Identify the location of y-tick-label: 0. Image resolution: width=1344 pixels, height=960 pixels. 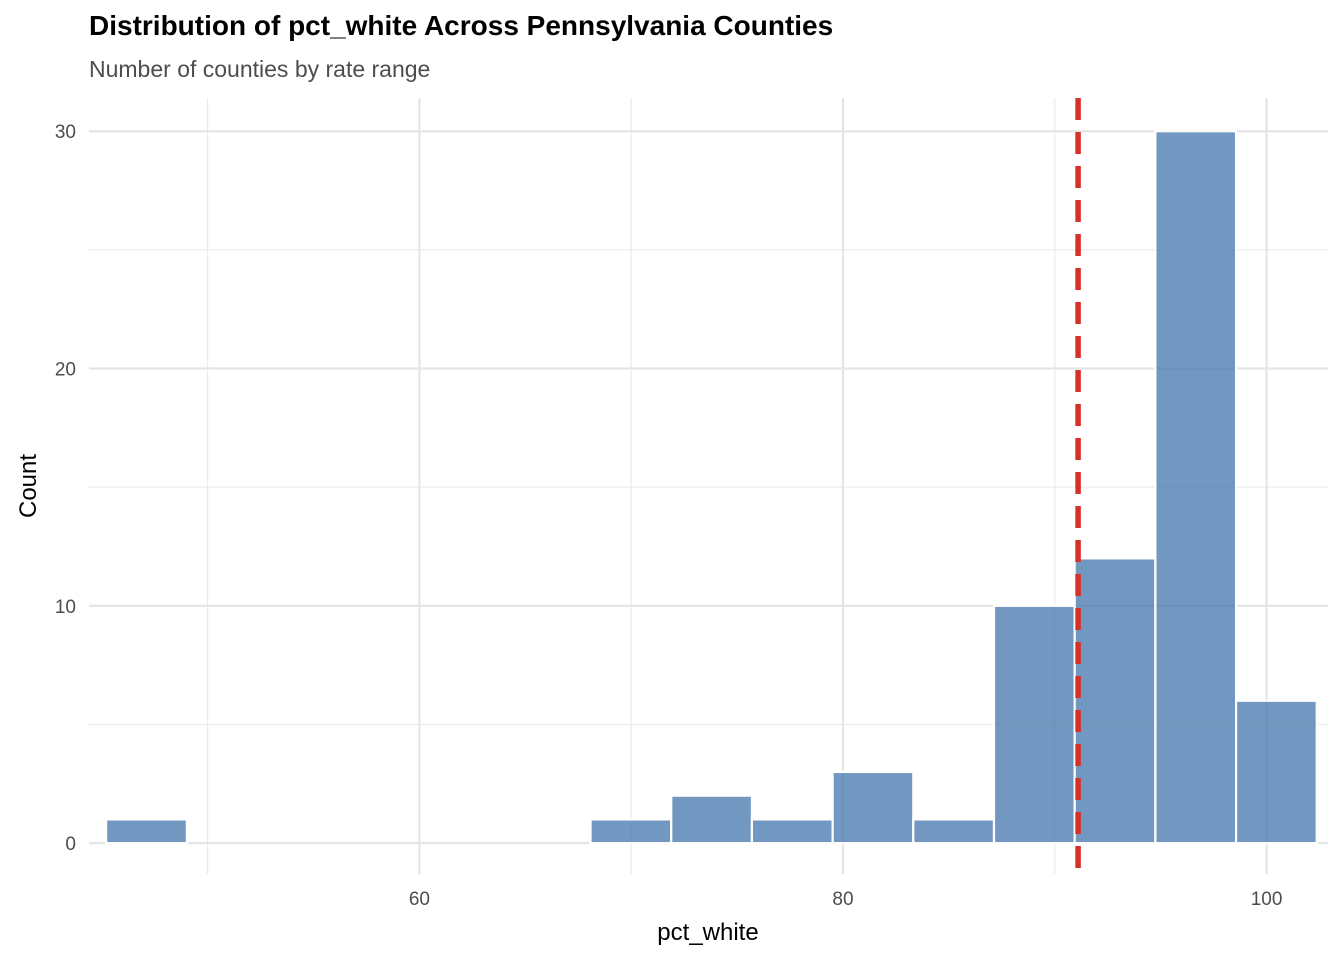
(70, 844).